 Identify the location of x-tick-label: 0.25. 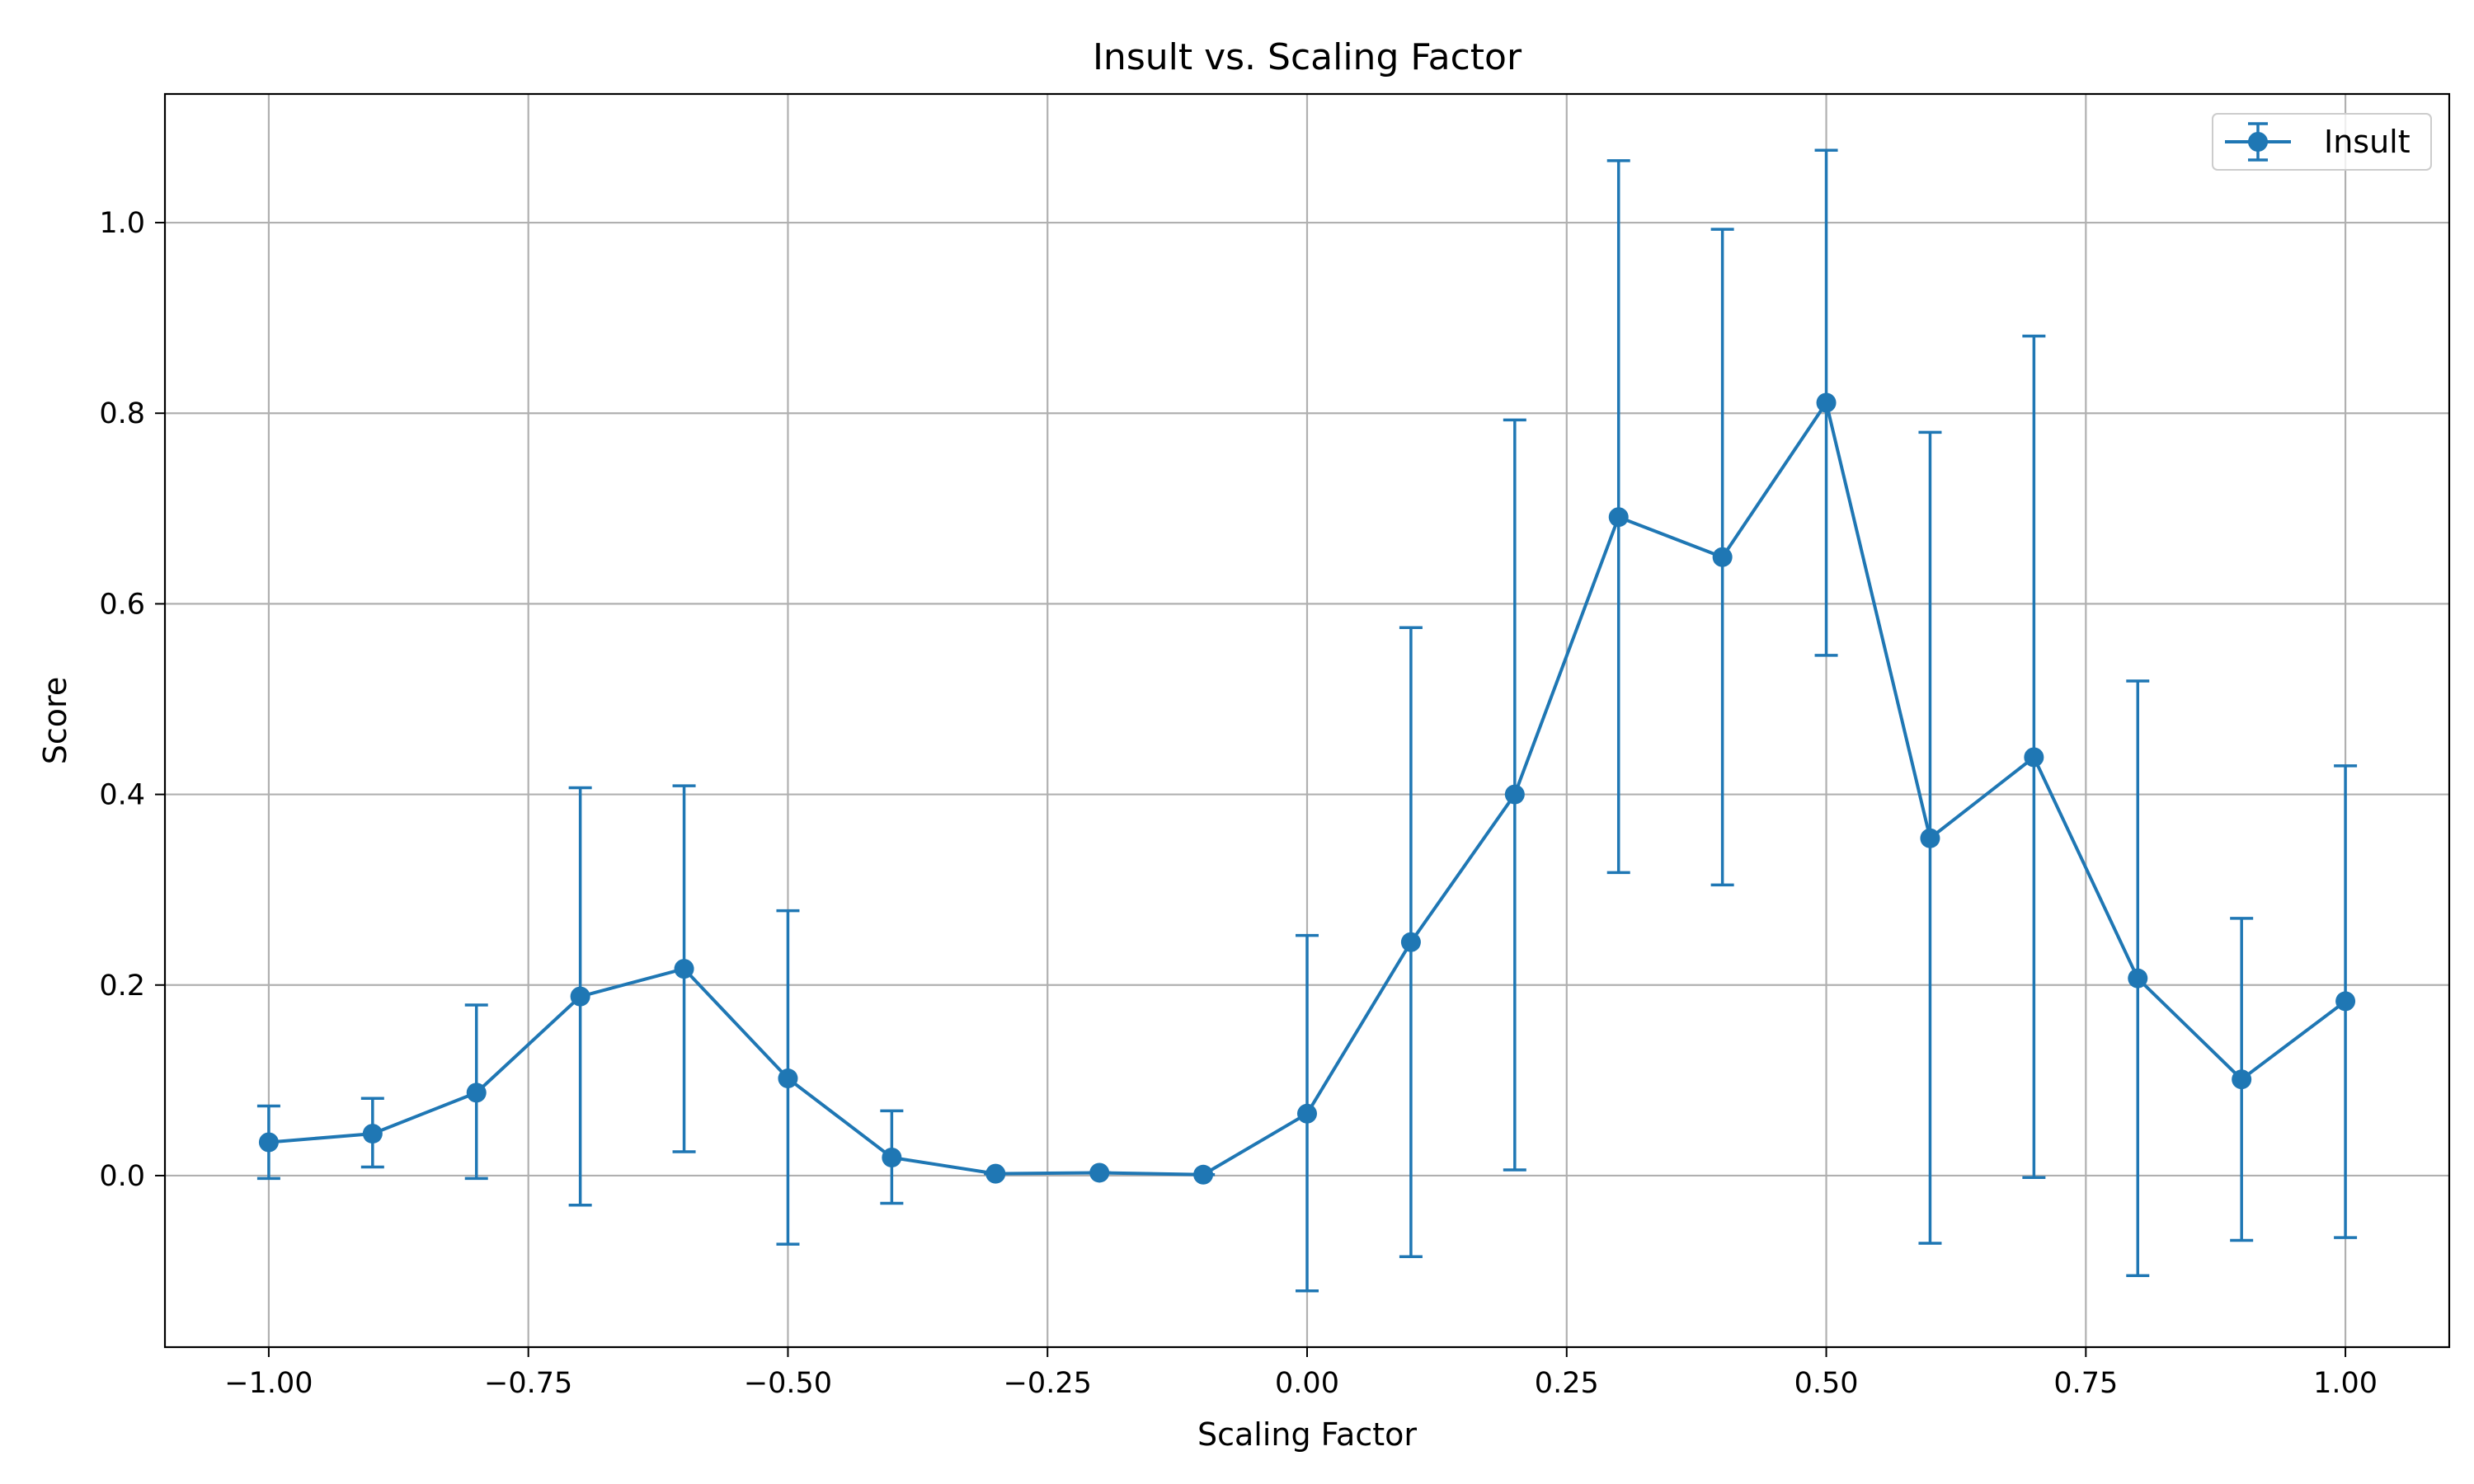
(1567, 1383).